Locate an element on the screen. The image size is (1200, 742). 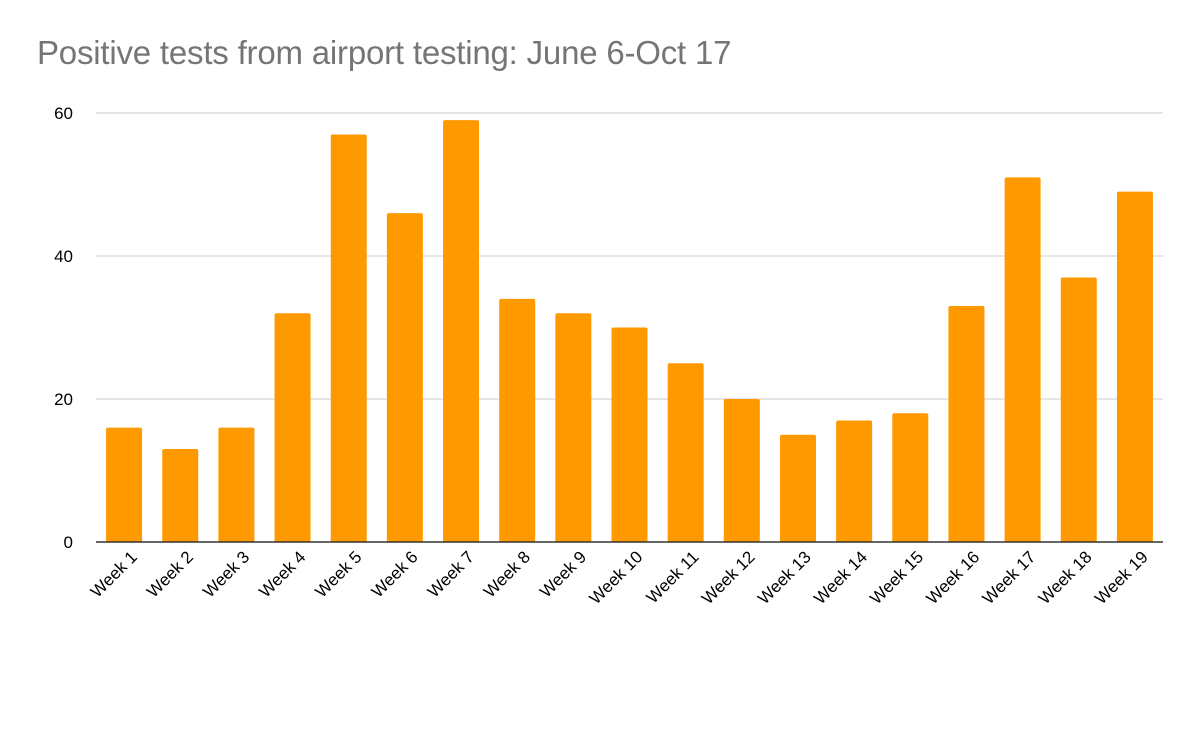
x-tick-label: Week 5 is located at coordinates (339, 574).